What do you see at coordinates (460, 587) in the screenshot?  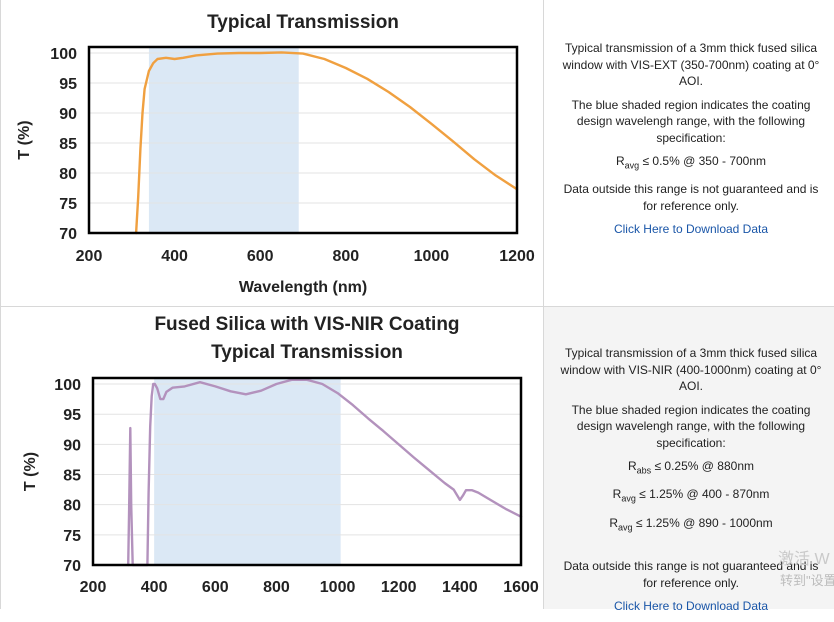 I see `x-tick-label: 1400` at bounding box center [460, 587].